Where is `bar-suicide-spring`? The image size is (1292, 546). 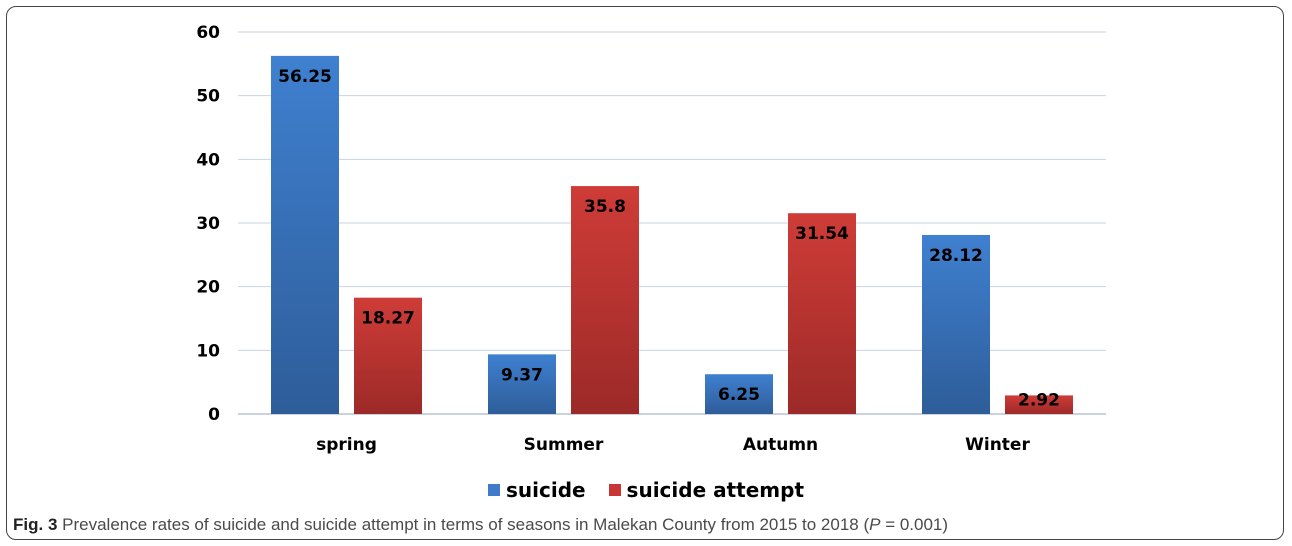
bar-suicide-spring is located at coordinates (305, 234).